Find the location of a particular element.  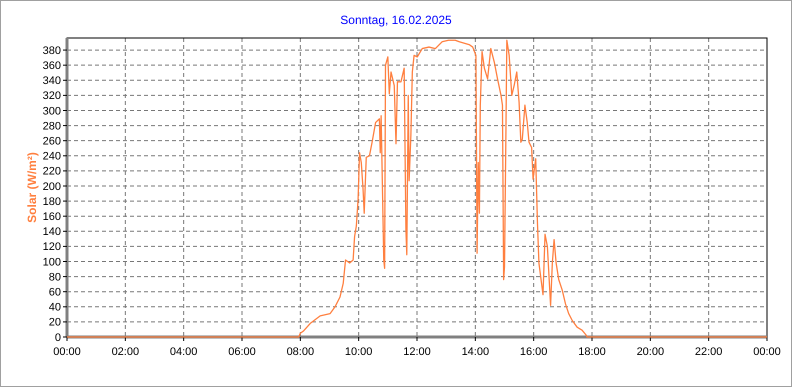

chart-title: Sonntag, 16.02.2025 is located at coordinates (396, 20).